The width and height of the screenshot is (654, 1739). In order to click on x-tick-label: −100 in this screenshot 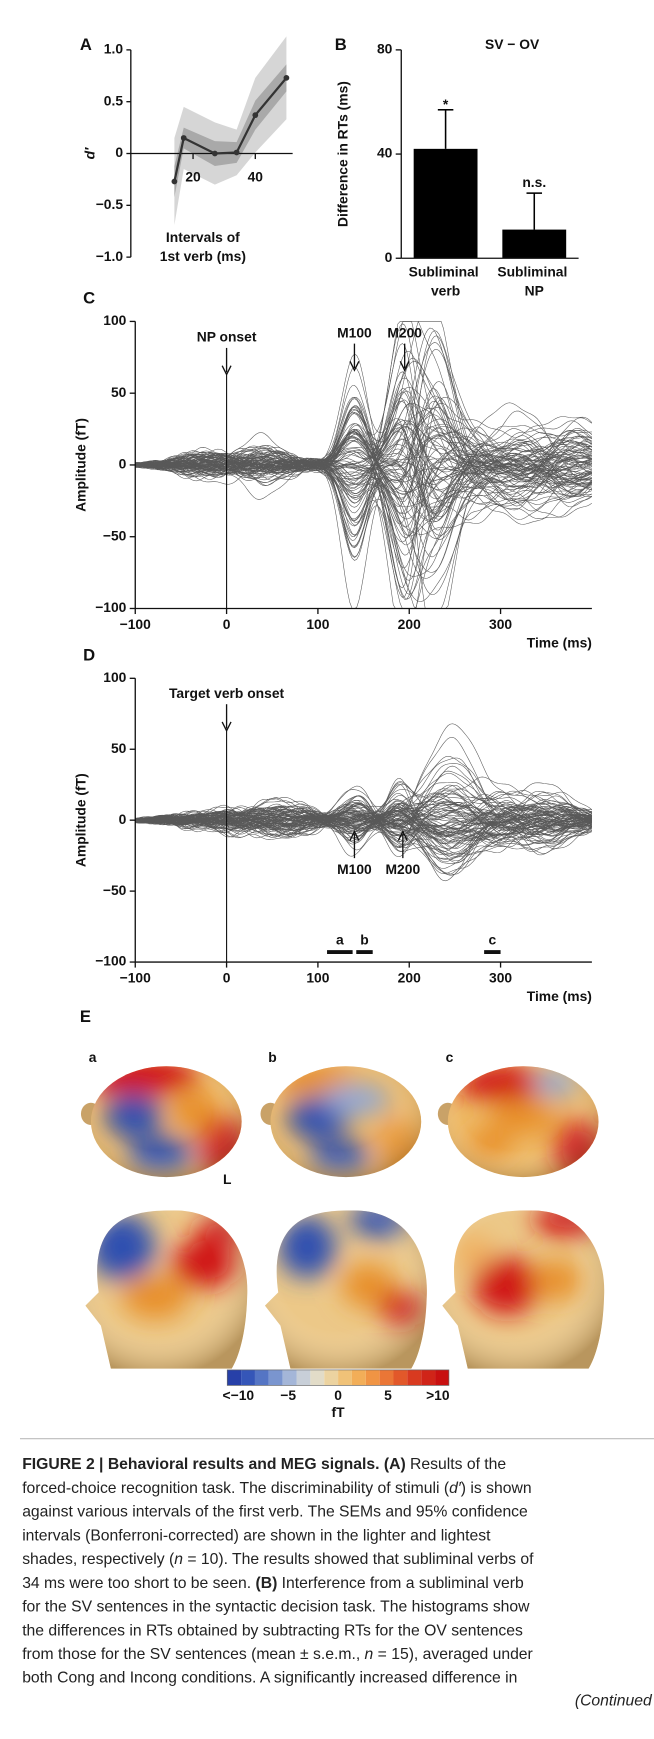, I will do `click(135, 977)`.